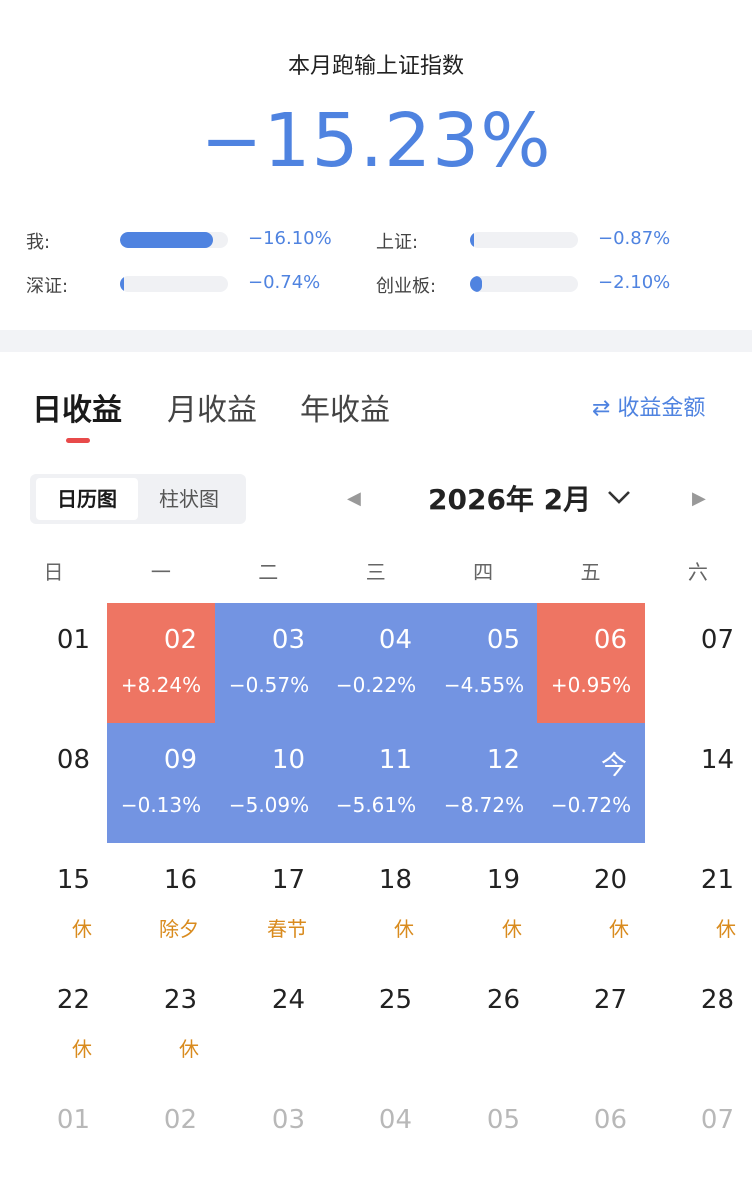 The height and width of the screenshot is (1203, 752). Describe the element at coordinates (590, 572) in the screenshot. I see `weekday-label: 五` at that location.